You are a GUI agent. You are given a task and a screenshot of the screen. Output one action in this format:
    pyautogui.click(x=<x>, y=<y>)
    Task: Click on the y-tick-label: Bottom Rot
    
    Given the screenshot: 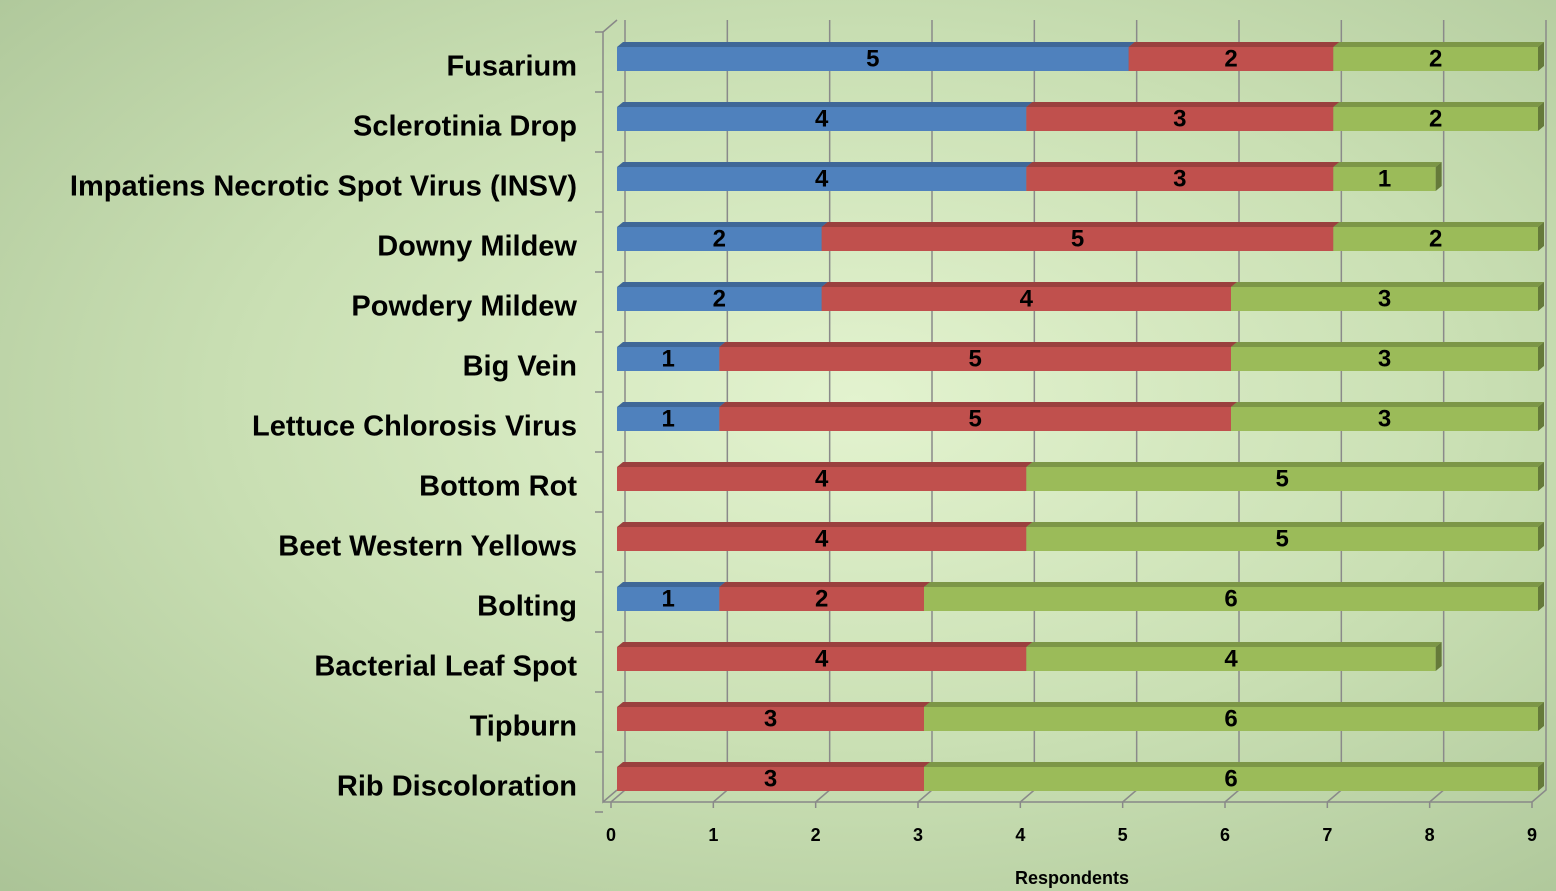 What is the action you would take?
    pyautogui.click(x=498, y=487)
    